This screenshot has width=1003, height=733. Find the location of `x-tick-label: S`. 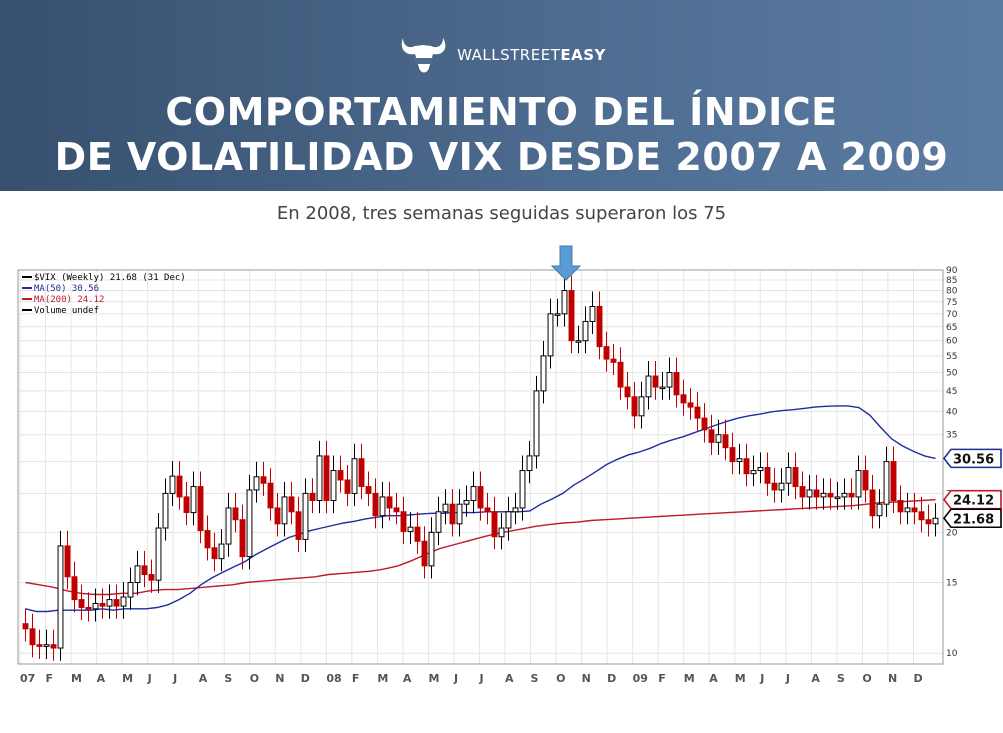

x-tick-label: S is located at coordinates (535, 678).